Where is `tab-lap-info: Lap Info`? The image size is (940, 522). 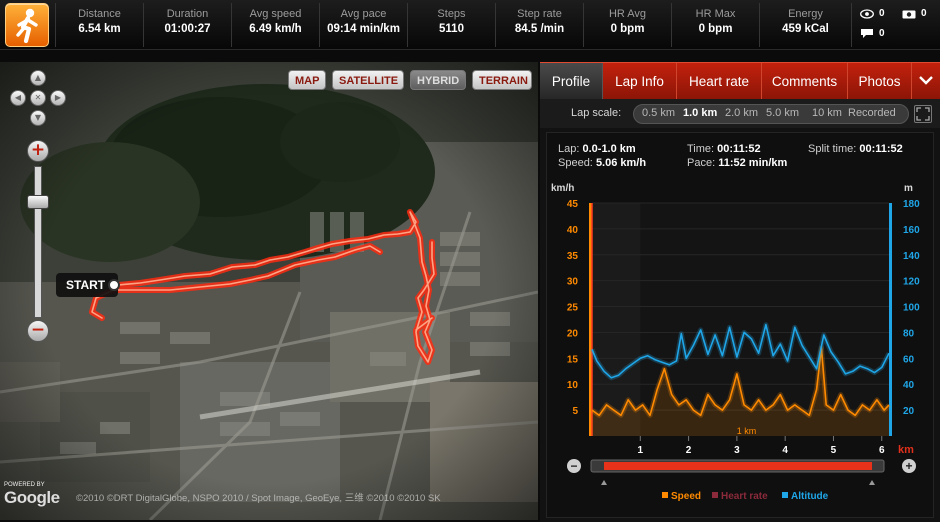
tab-lap-info: Lap Info is located at coordinates (640, 81).